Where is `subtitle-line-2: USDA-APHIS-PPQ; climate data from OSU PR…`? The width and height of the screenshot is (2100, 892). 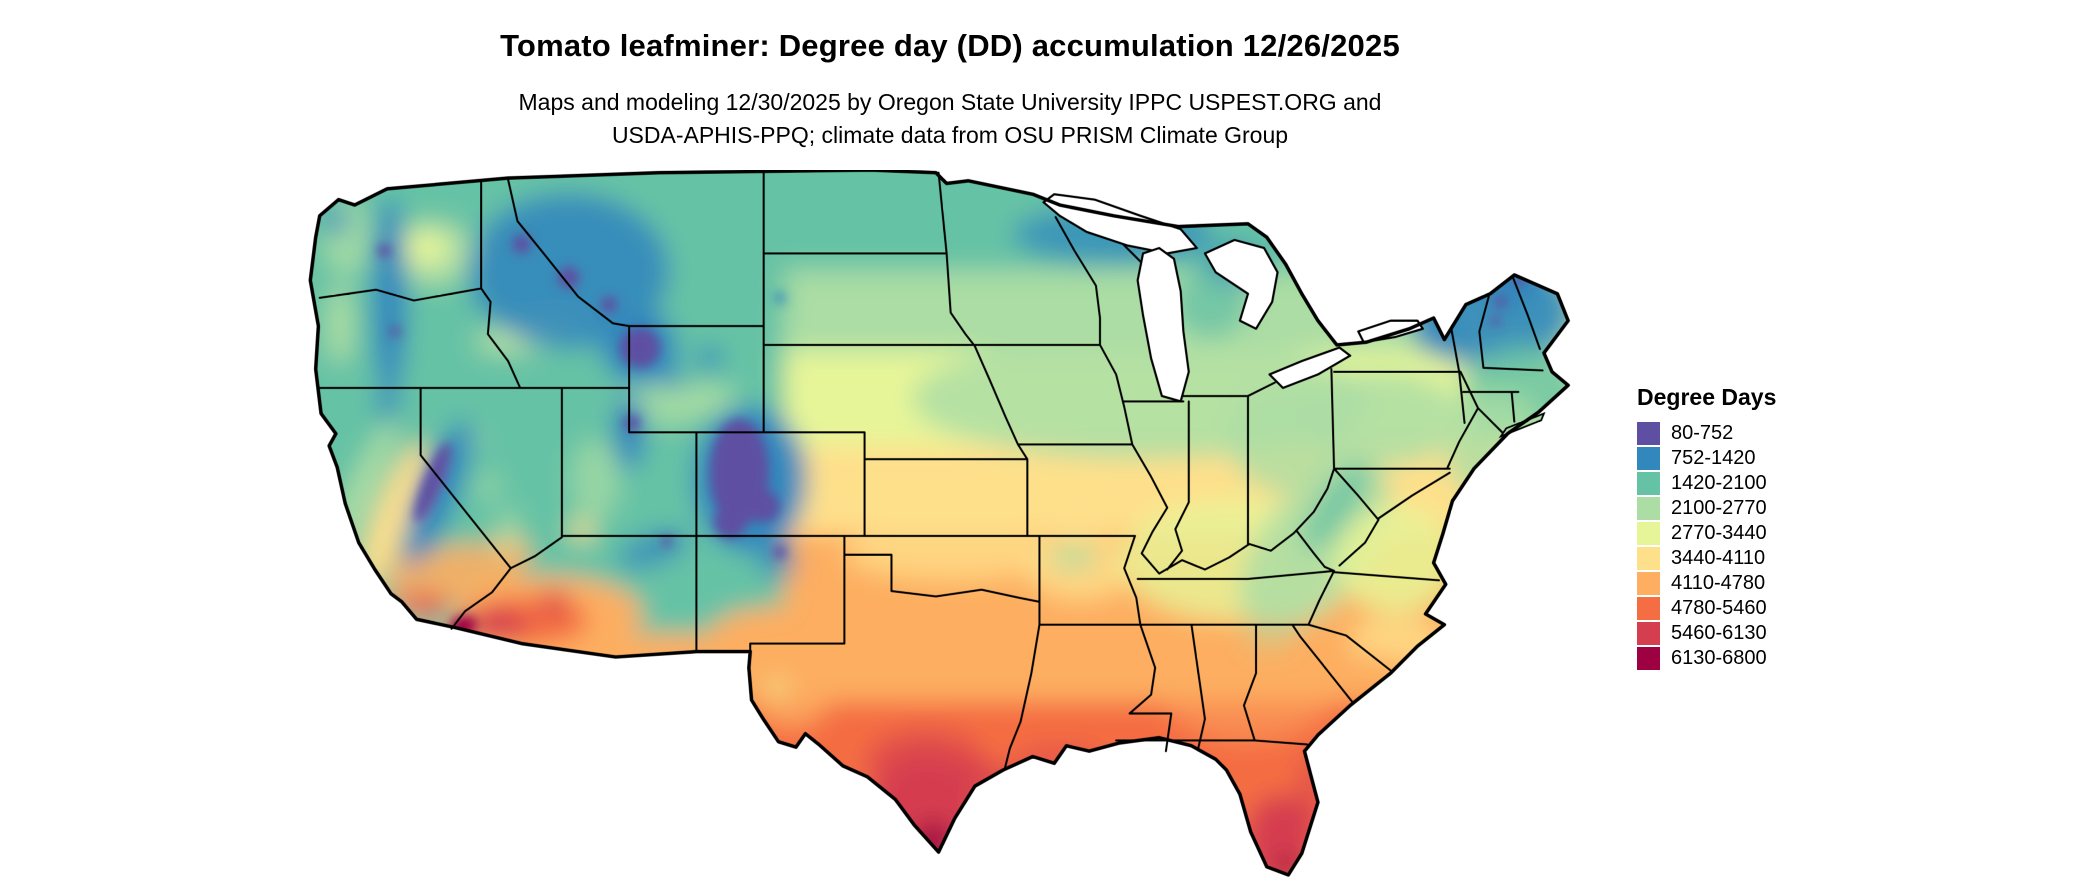 subtitle-line-2: USDA-APHIS-PPQ; climate data from OSU PR… is located at coordinates (950, 135).